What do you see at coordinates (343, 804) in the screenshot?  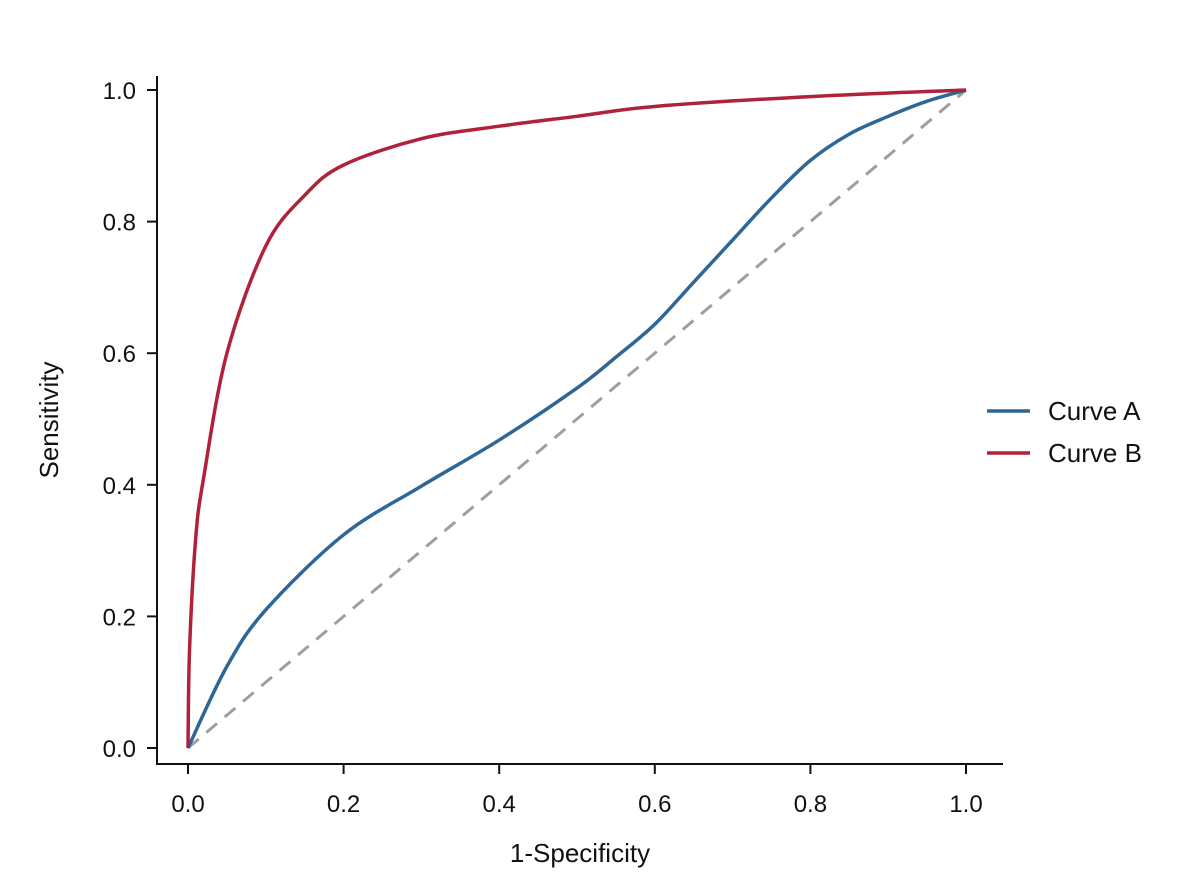 I see `x-tick-label: 0.2` at bounding box center [343, 804].